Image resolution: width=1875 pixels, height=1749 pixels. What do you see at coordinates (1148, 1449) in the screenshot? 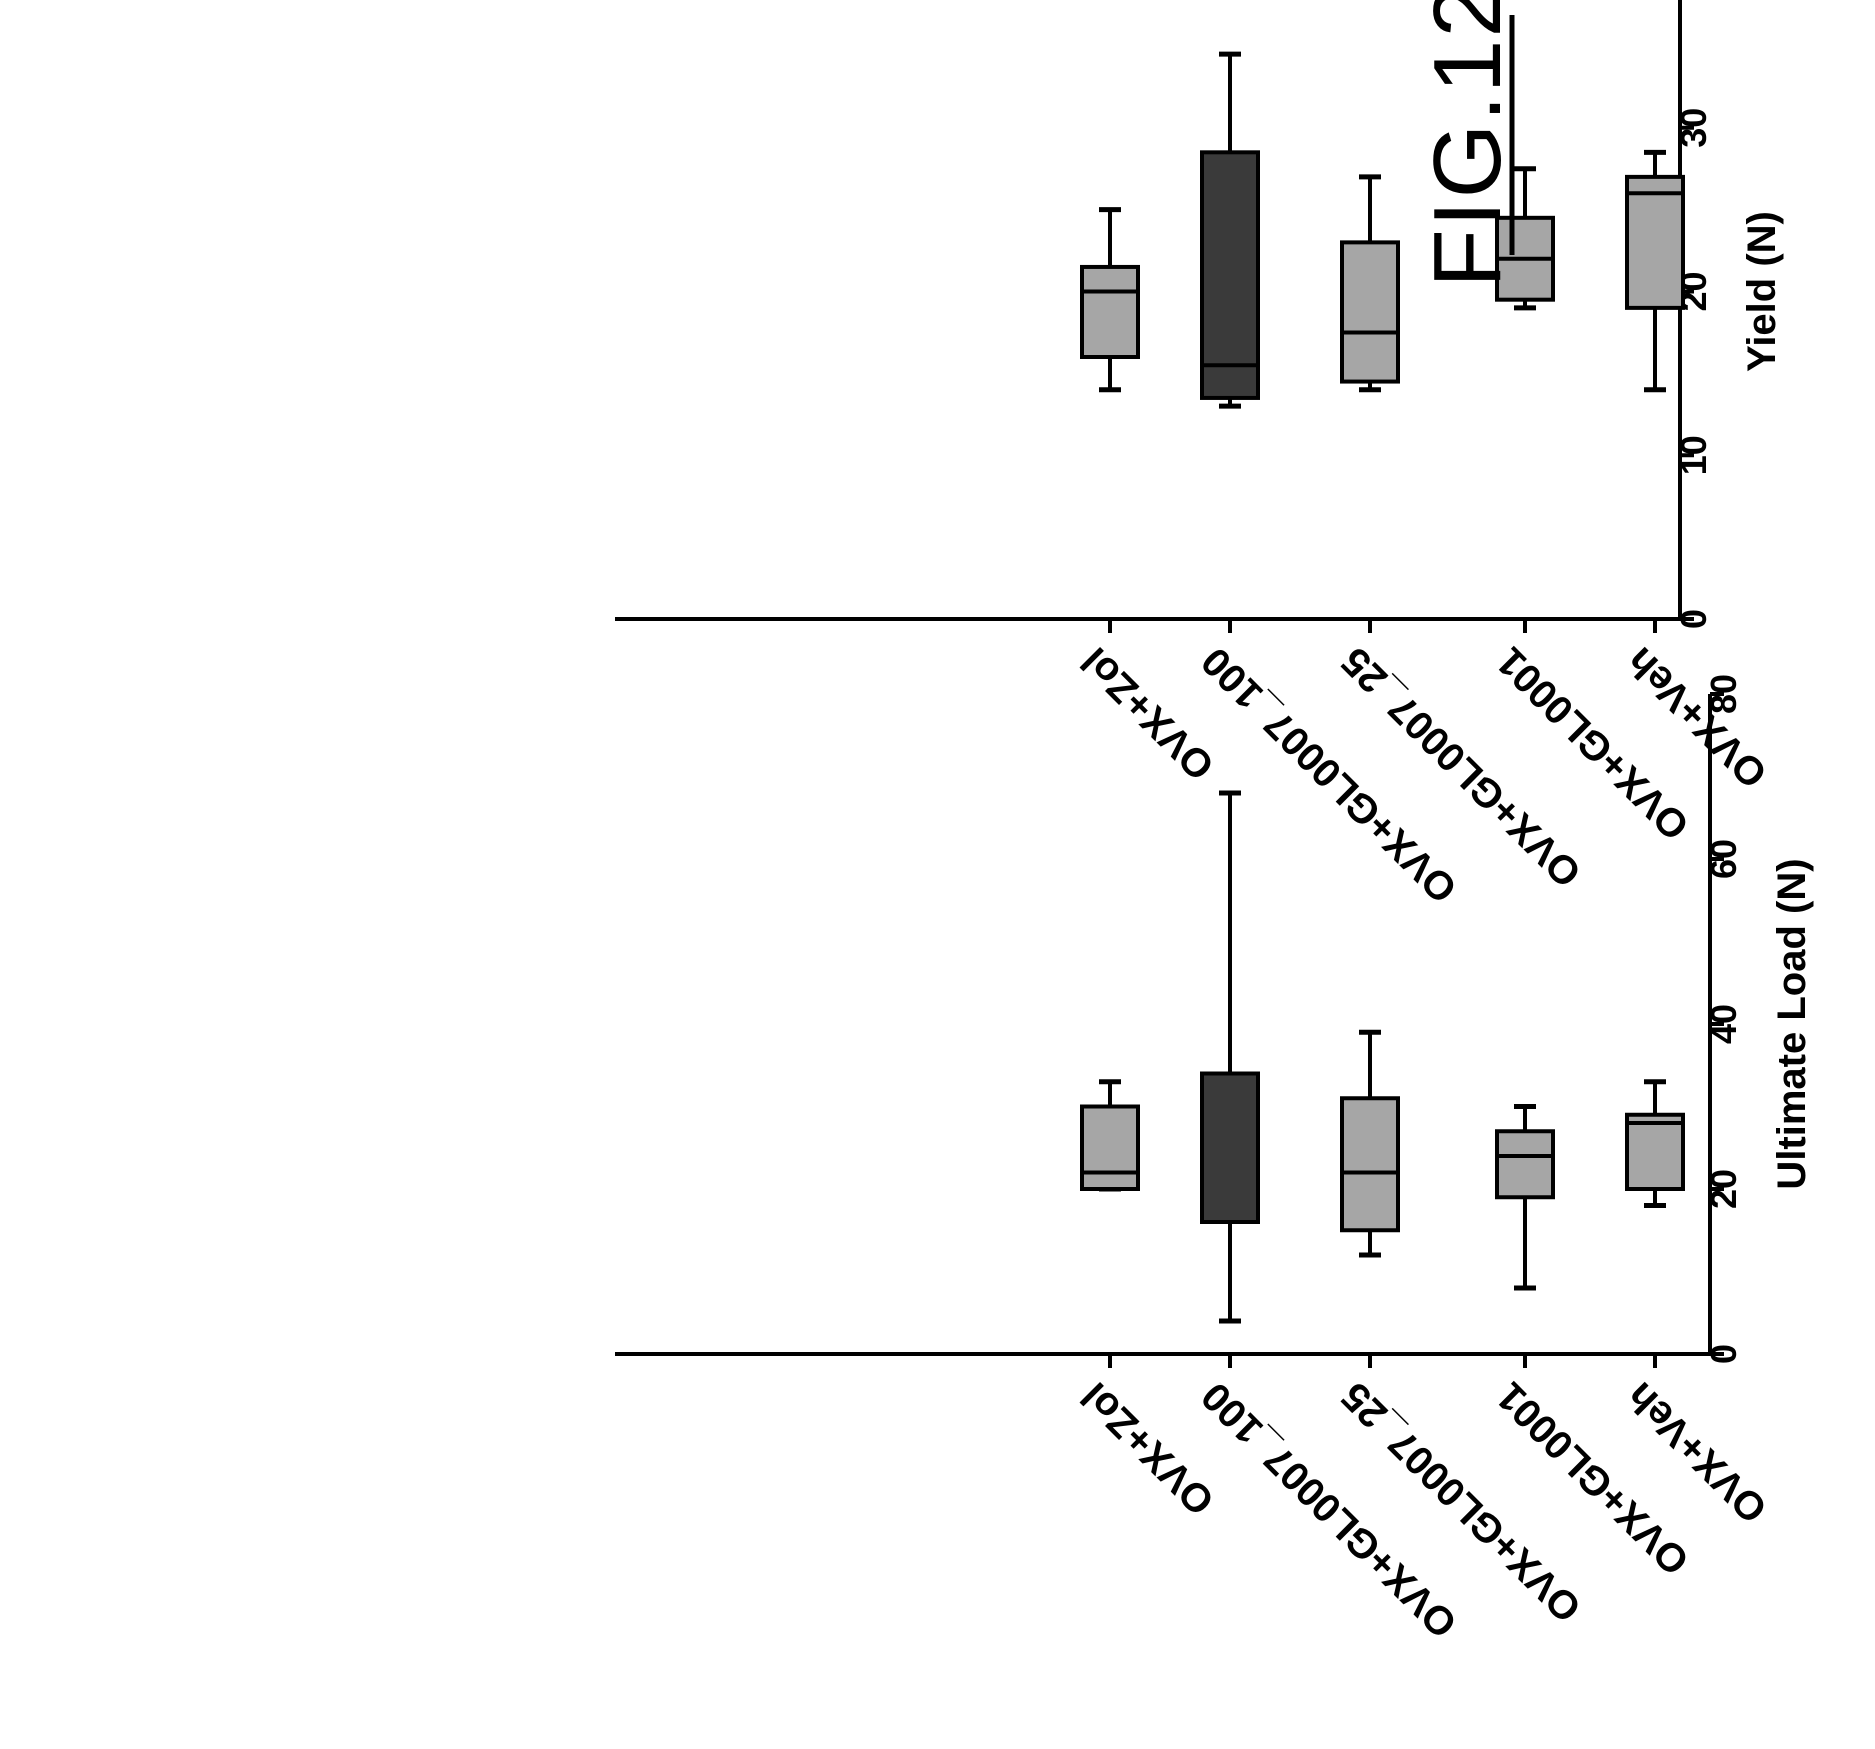
I see `ultimate-category-label-ovx-zol: OVX+Zol` at bounding box center [1148, 1449].